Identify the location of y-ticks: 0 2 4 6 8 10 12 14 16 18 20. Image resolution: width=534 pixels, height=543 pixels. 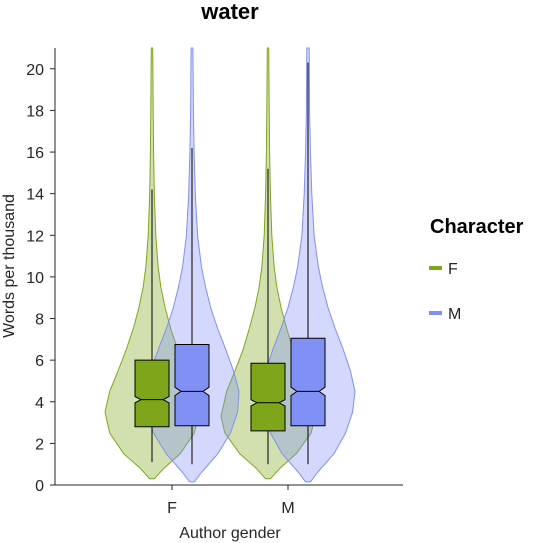
(40, 278).